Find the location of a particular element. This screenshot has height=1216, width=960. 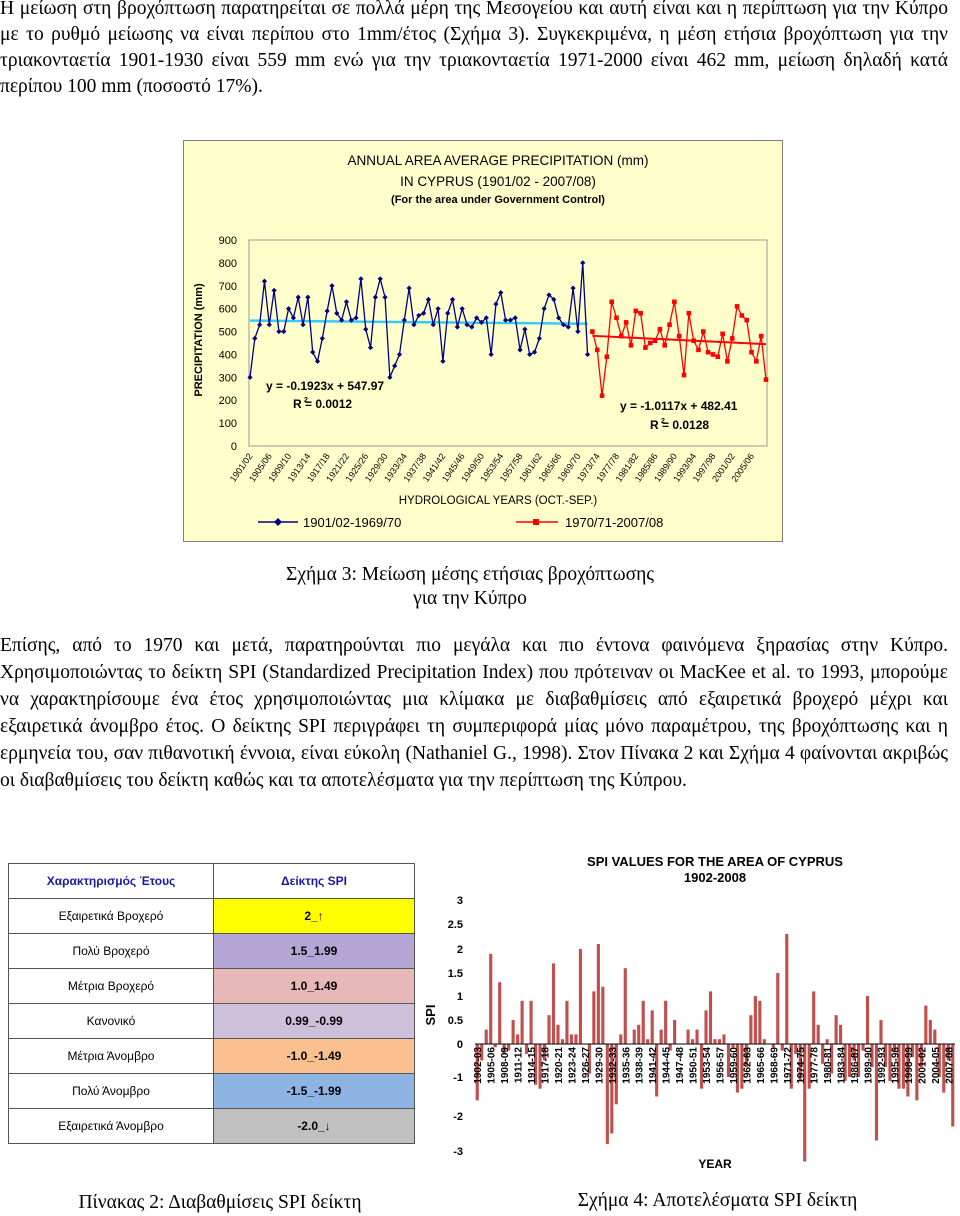

spi-y-tick-label: 3 is located at coordinates (460, 901).